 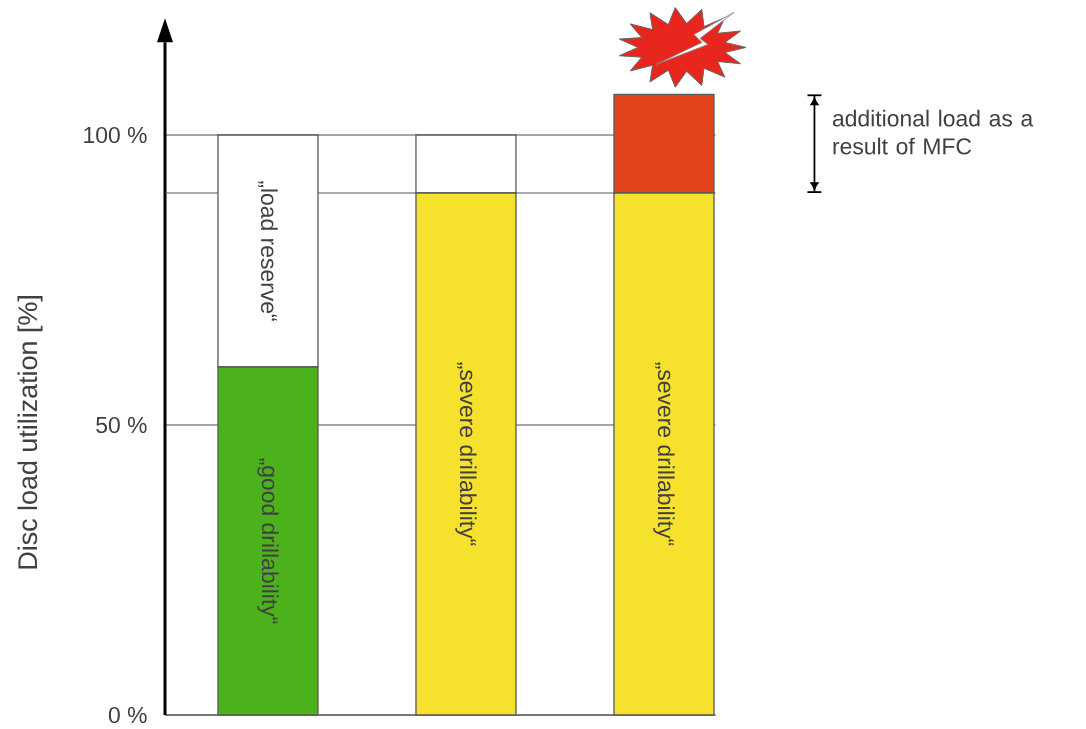 I want to click on data-label: „load reserve“, so click(x=268, y=251).